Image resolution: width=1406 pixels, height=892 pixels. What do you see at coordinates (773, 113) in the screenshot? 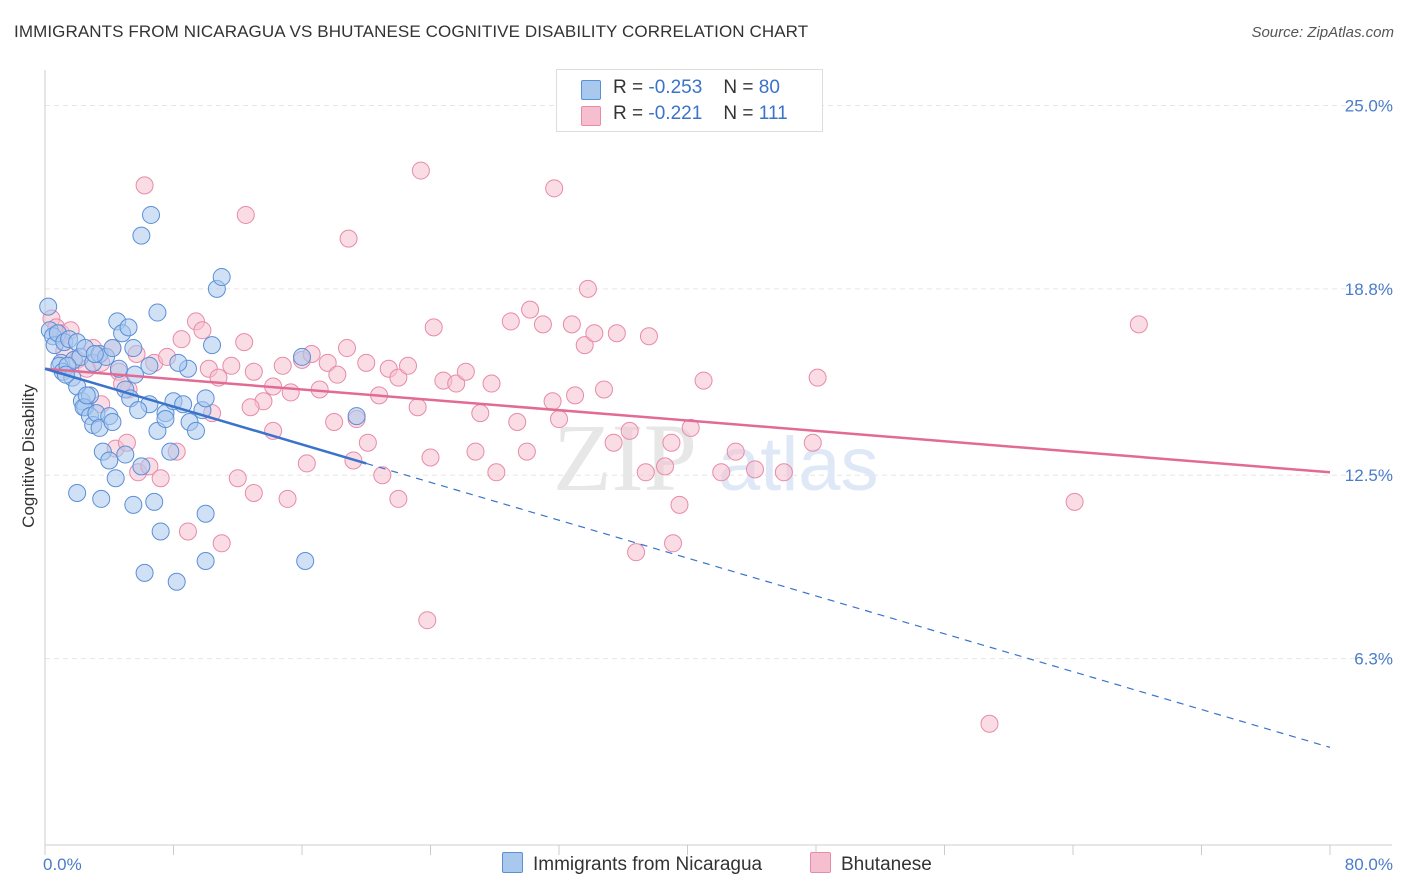
I see `legend-n-value: 111` at bounding box center [773, 113].